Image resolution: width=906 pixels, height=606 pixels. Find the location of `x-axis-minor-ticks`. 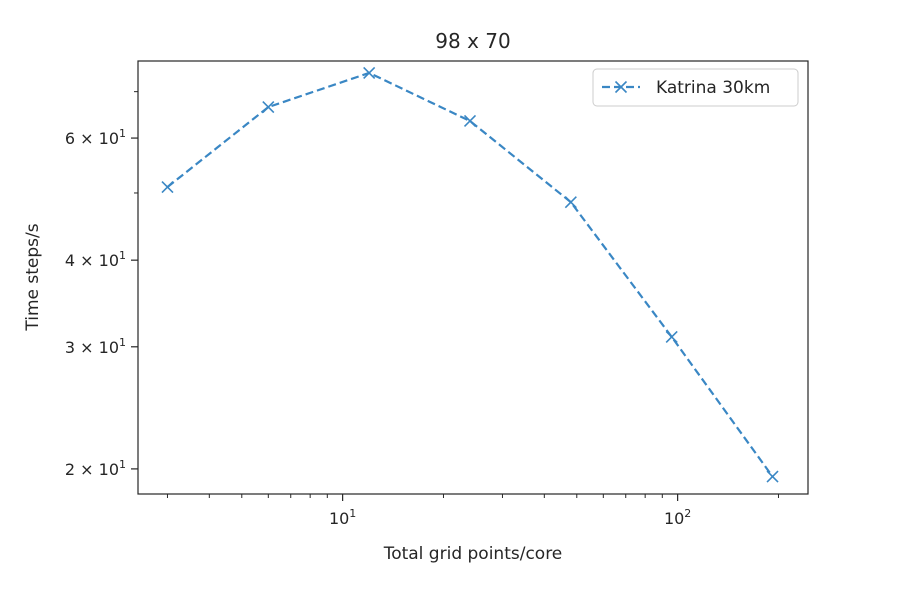

x-axis-minor-ticks is located at coordinates (472, 496).